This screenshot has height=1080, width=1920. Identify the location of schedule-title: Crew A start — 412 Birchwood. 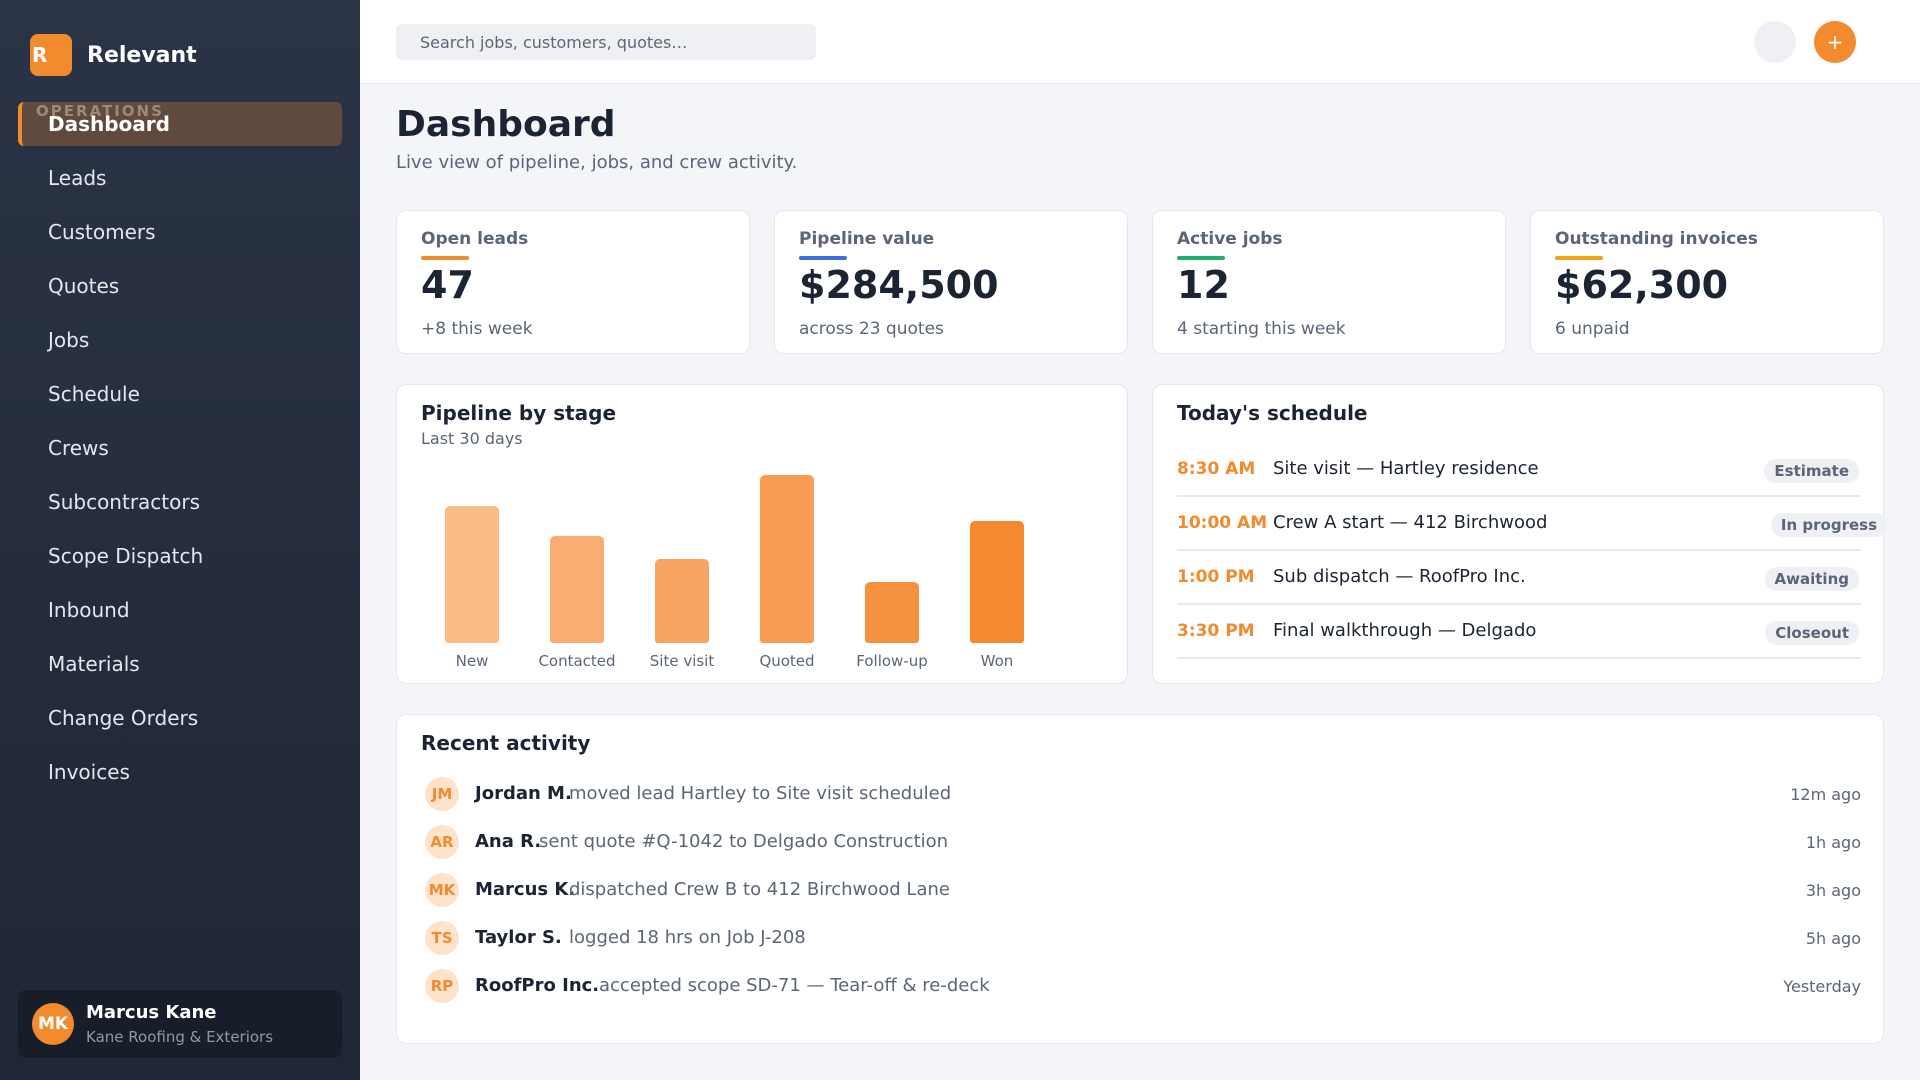
(1410, 522).